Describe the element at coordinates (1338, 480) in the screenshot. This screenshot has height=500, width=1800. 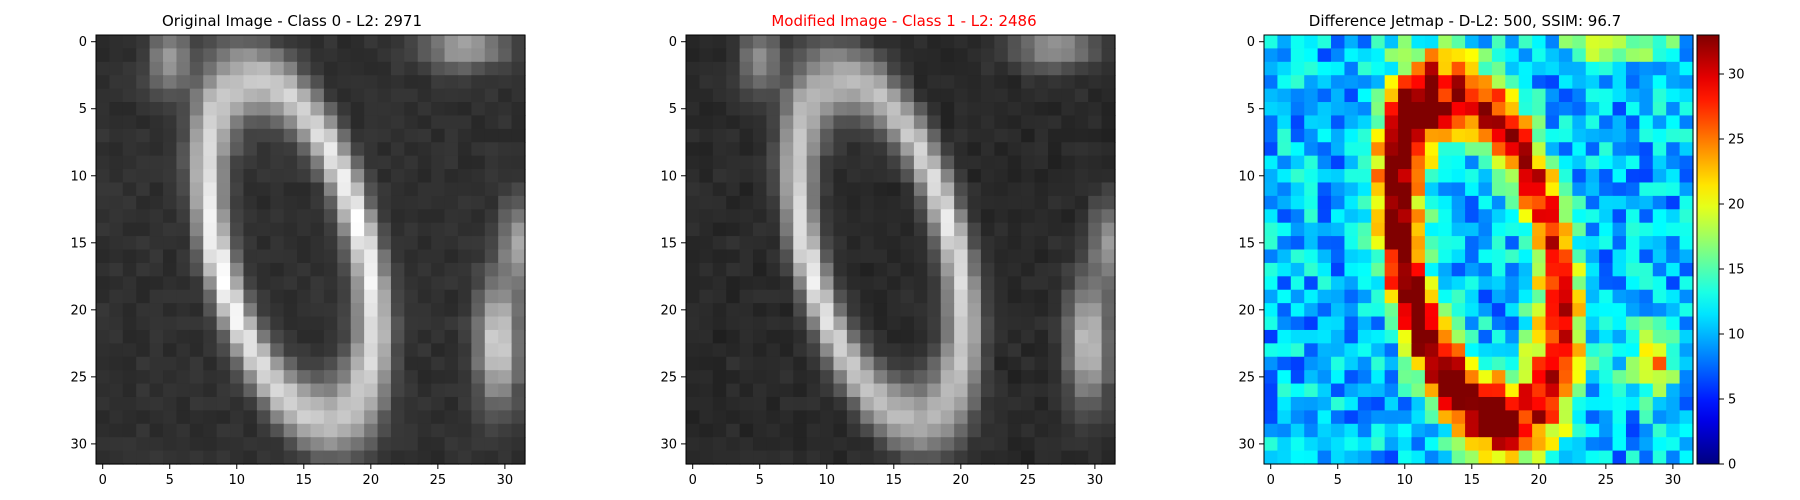
I see `x-tick-label: 5` at that location.